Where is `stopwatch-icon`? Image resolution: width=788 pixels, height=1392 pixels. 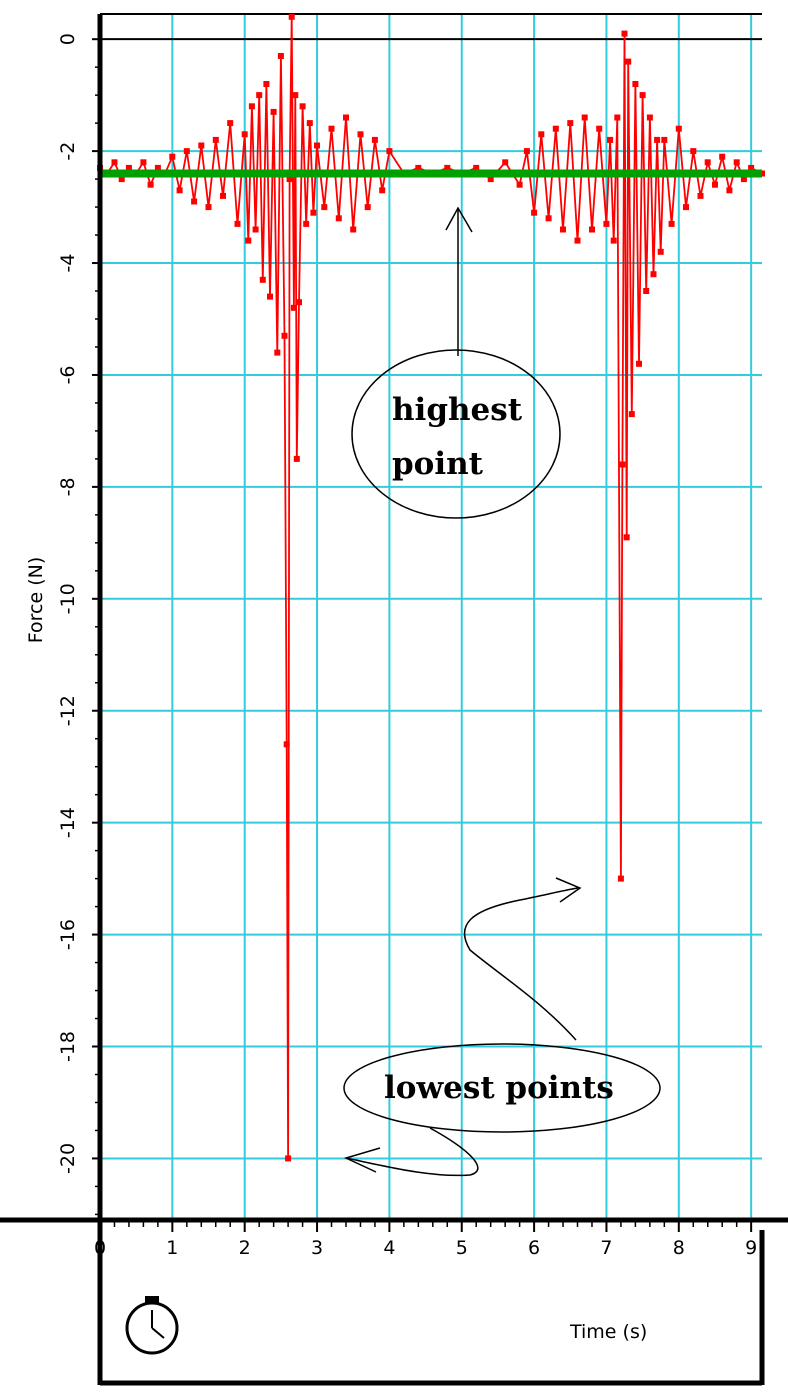 stopwatch-icon is located at coordinates (152, 1325).